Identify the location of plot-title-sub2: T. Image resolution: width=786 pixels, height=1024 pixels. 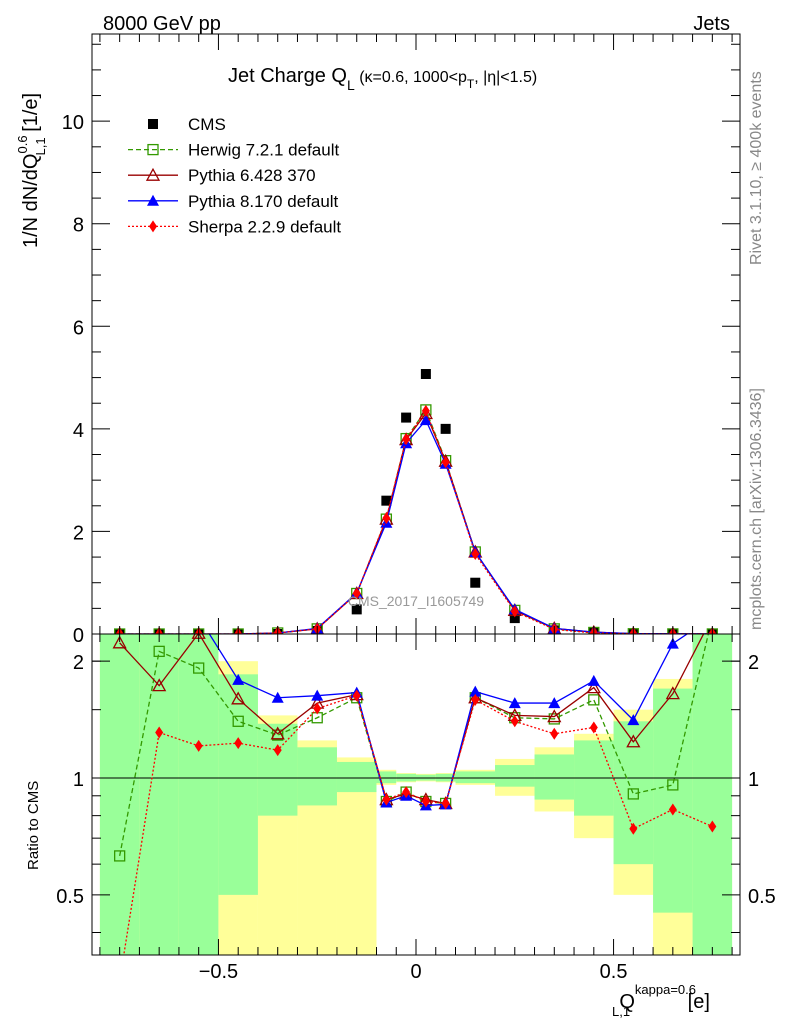
(471, 84).